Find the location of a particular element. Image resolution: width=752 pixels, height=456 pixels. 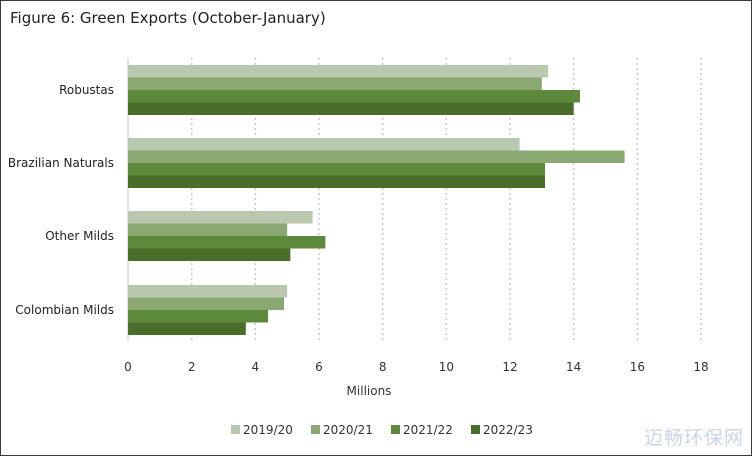

x-tick-label: 4 is located at coordinates (256, 367).